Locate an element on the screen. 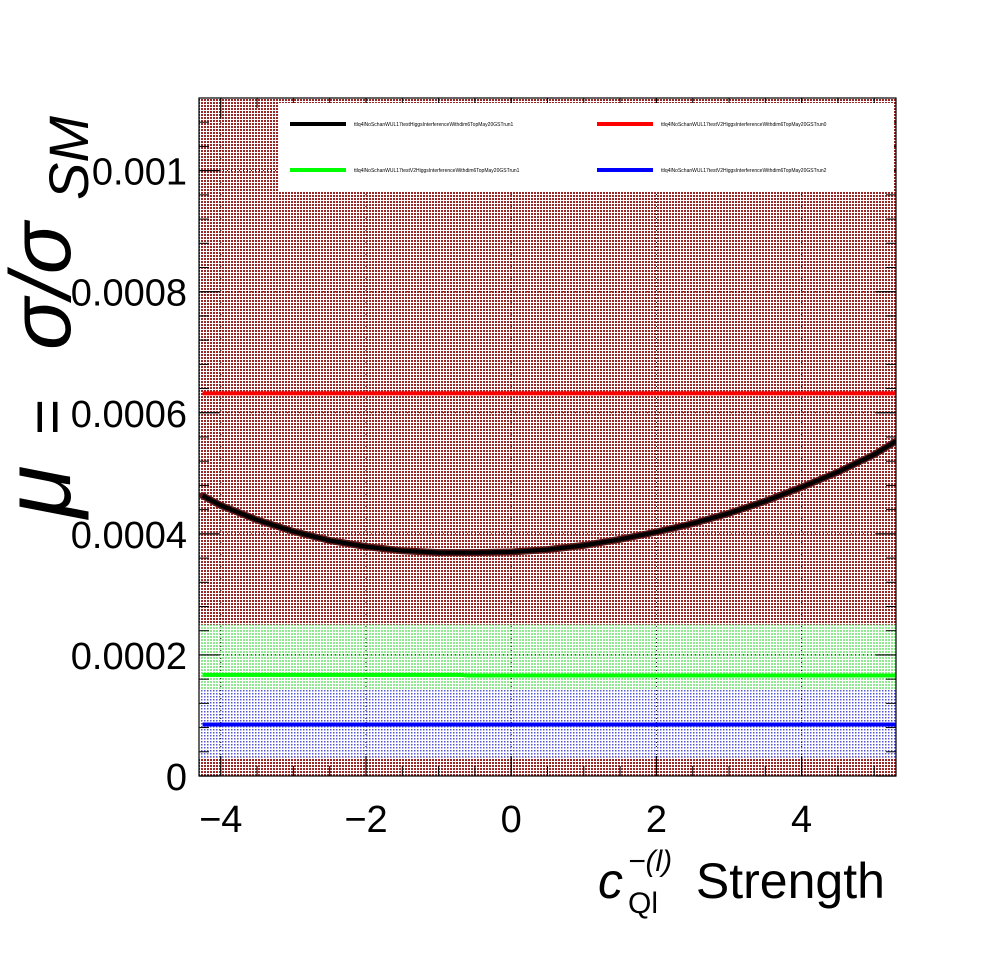  y-title-subscript: SM is located at coordinates (68, 158).